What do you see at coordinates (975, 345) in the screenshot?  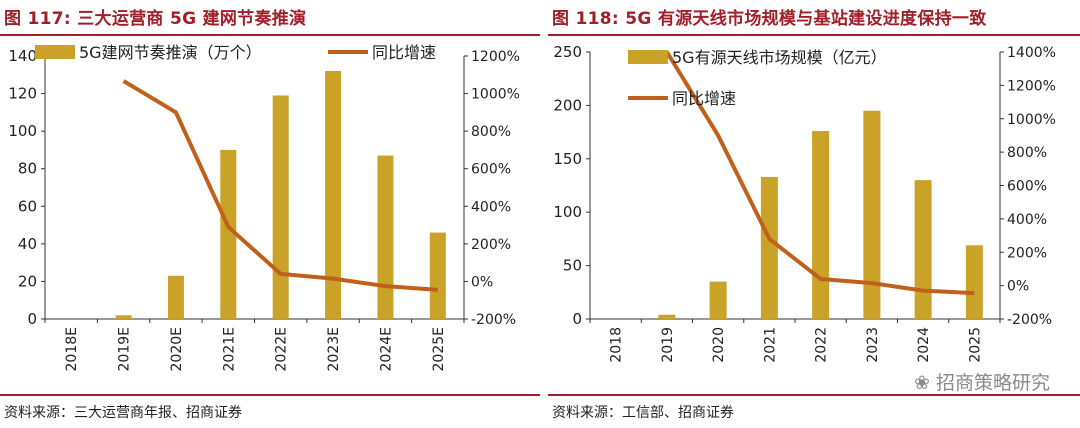 I see `x-tick-label: 2025` at bounding box center [975, 345].